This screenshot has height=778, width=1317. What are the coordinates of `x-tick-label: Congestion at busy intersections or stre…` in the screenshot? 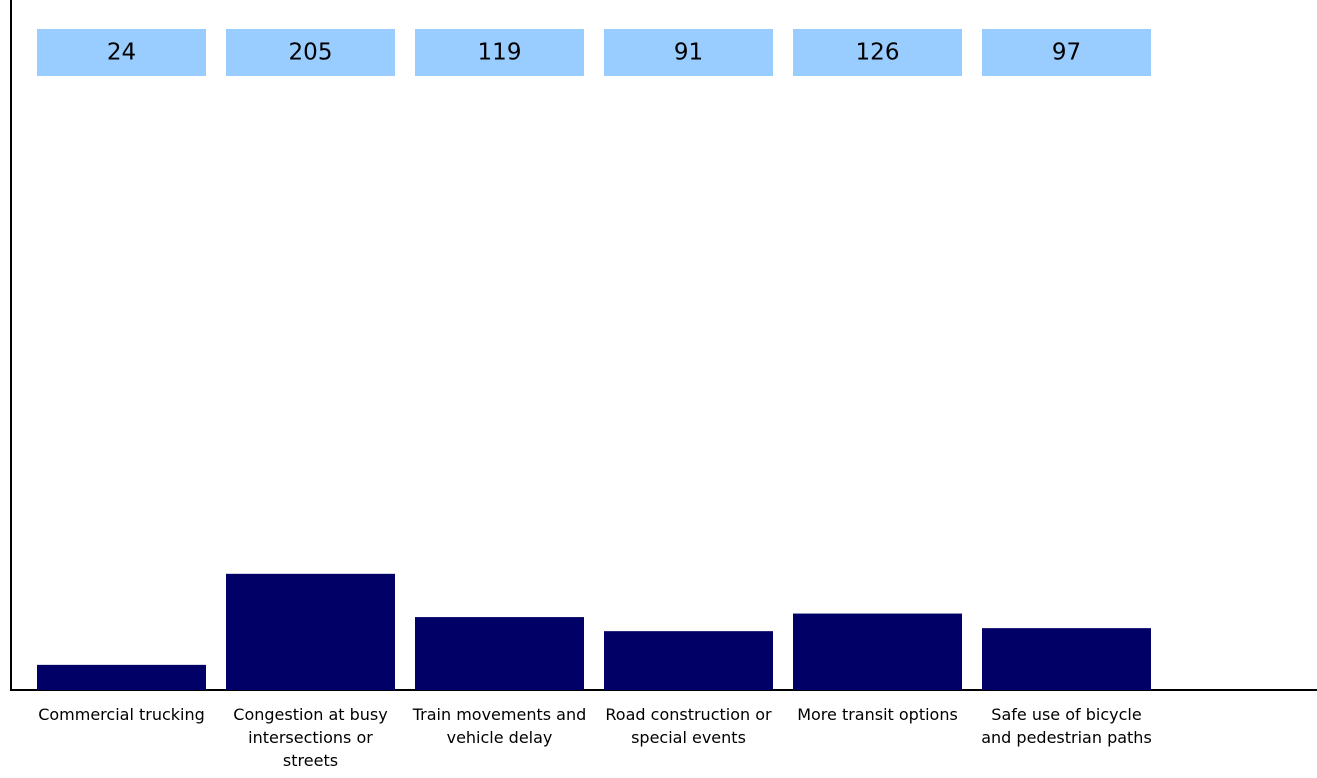 It's located at (310, 737).